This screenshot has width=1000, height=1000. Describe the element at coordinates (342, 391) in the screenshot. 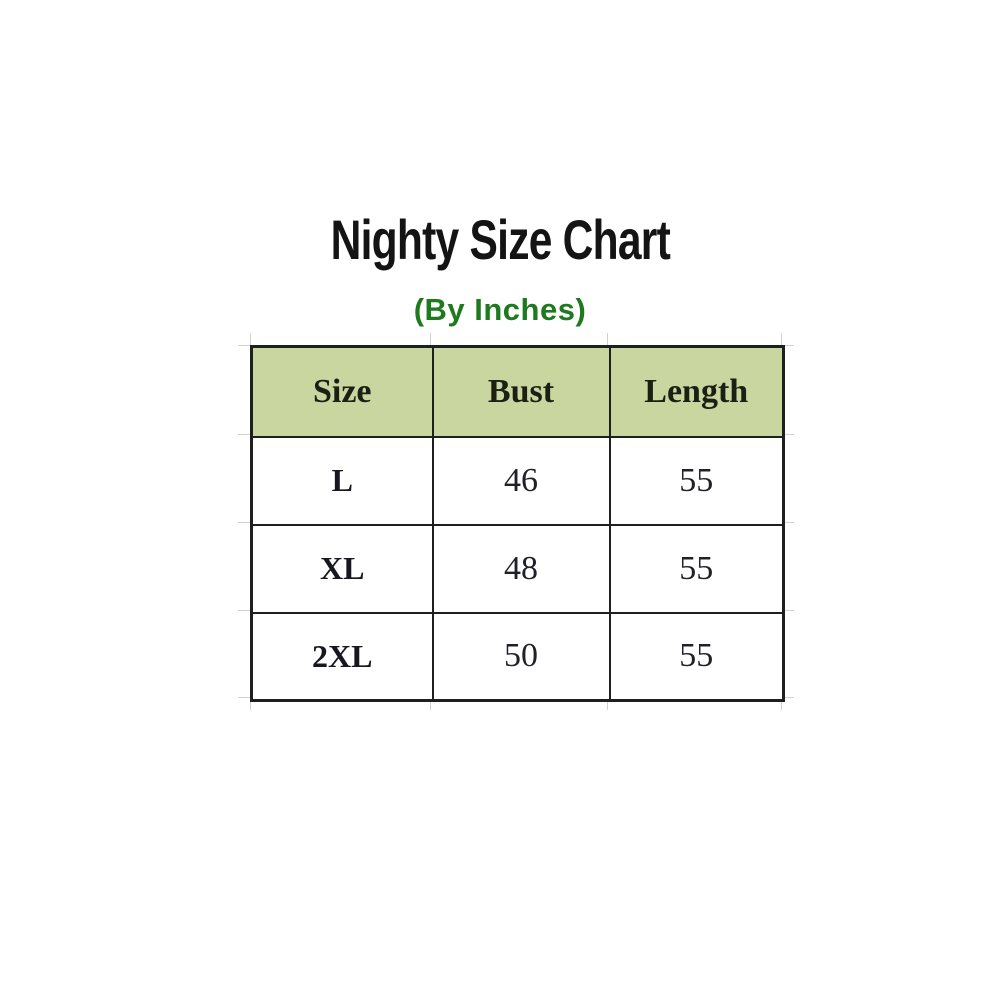

I see `column-header-size: Size` at that location.